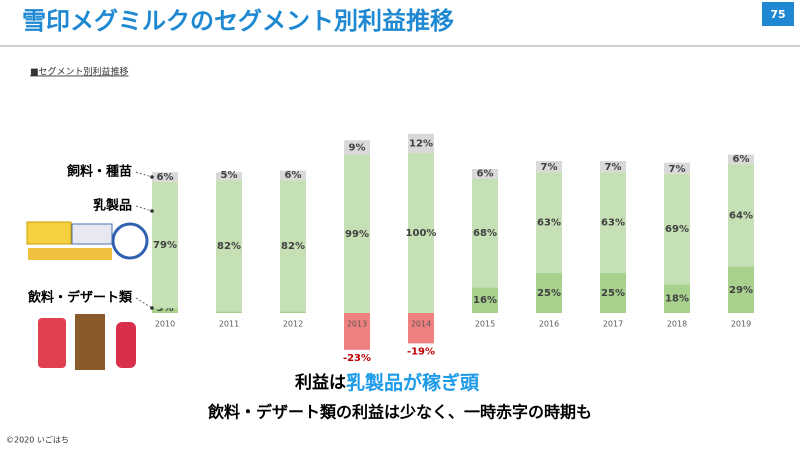 The height and width of the screenshot is (450, 800). Describe the element at coordinates (677, 324) in the screenshot. I see `x-tick-label: 2018` at that location.